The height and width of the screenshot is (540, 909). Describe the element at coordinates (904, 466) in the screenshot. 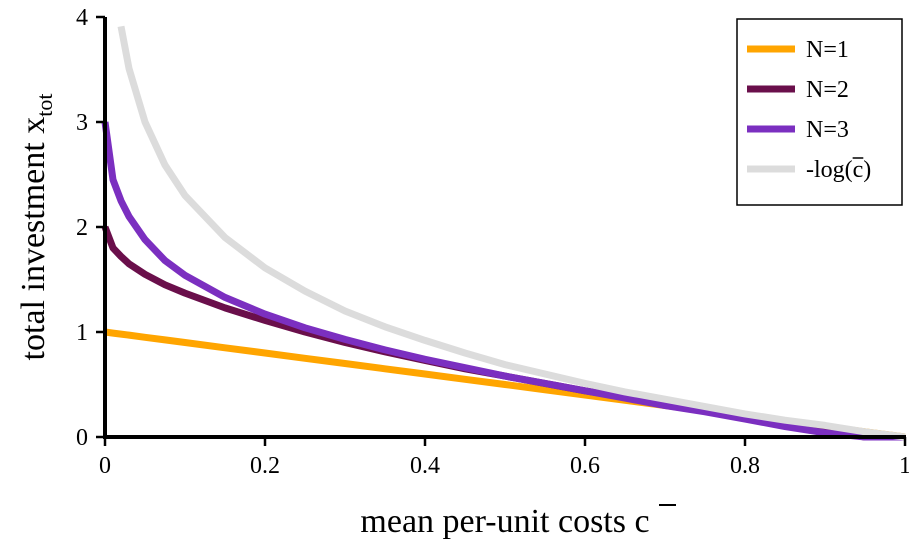

I see `x-tick-label: 1` at that location.